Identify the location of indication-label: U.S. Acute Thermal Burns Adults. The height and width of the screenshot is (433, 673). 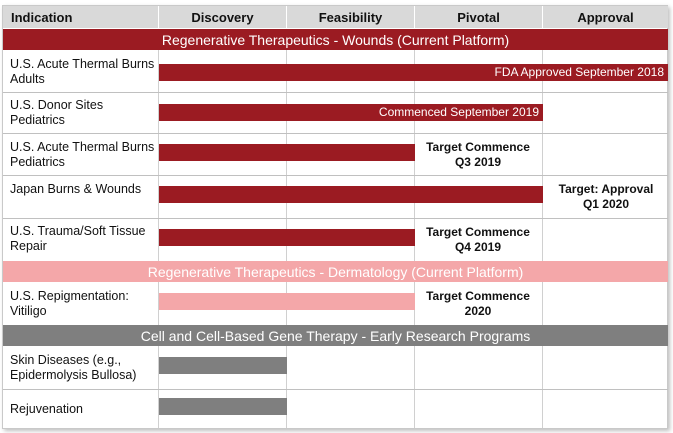
(82, 71).